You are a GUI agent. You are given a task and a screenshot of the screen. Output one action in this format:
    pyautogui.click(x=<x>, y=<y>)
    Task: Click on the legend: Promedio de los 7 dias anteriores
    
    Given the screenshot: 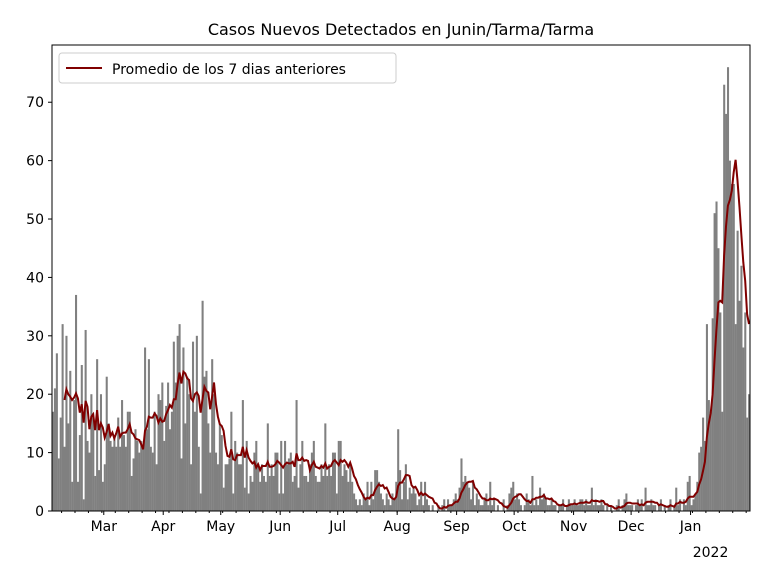 What is the action you would take?
    pyautogui.click(x=227, y=68)
    